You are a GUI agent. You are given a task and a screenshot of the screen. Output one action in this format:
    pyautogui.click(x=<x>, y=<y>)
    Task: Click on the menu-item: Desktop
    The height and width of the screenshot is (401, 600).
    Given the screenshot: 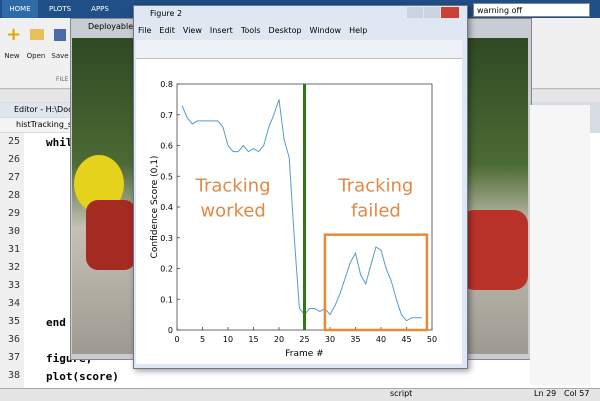 What is the action you would take?
    pyautogui.click(x=285, y=30)
    